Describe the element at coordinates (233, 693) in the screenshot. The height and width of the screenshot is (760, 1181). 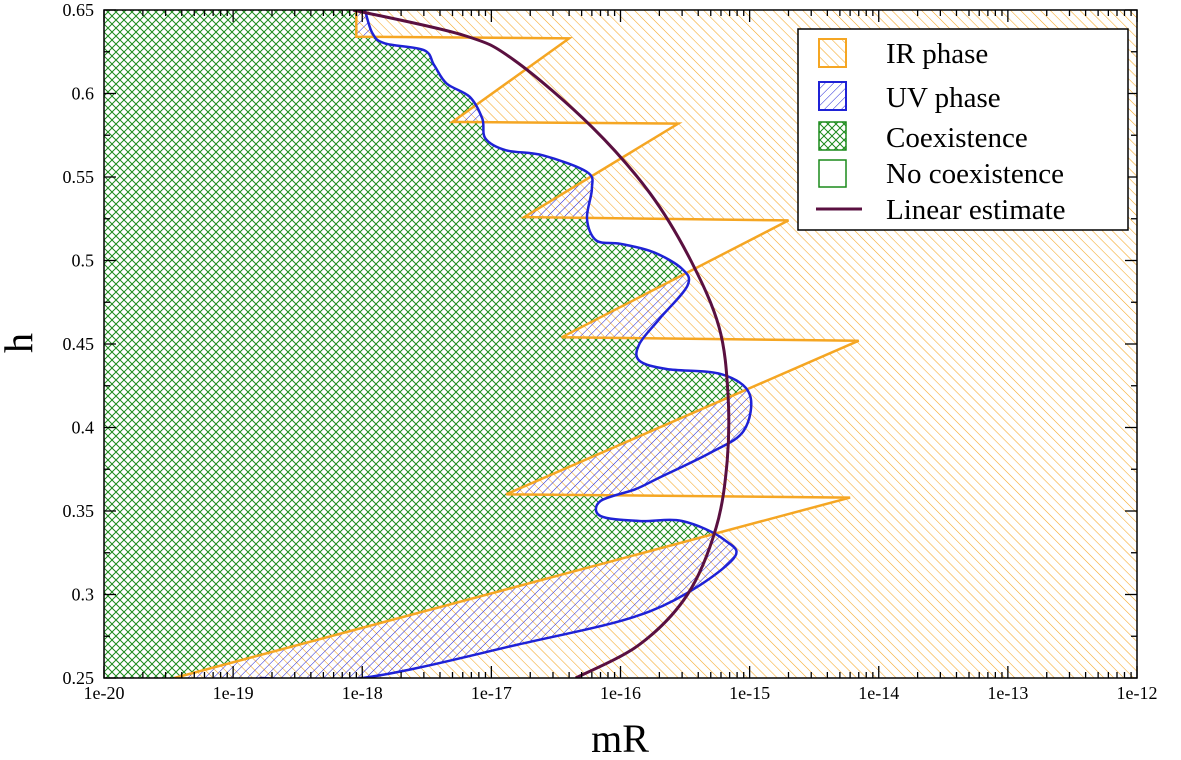
I see `x-tick-label: 1e-19` at that location.